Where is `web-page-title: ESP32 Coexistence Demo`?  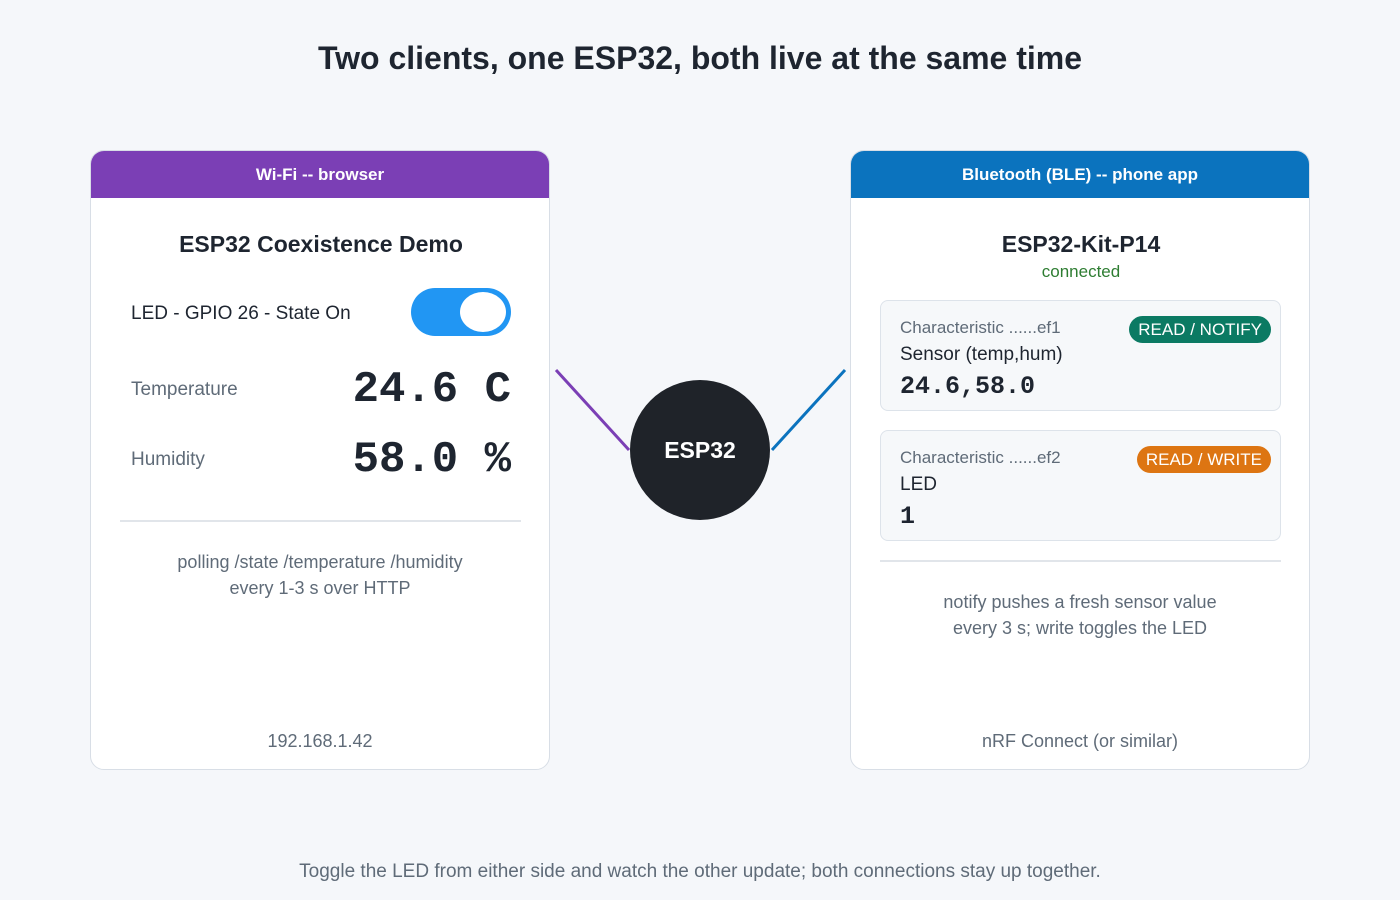
web-page-title: ESP32 Coexistence Demo is located at coordinates (321, 244).